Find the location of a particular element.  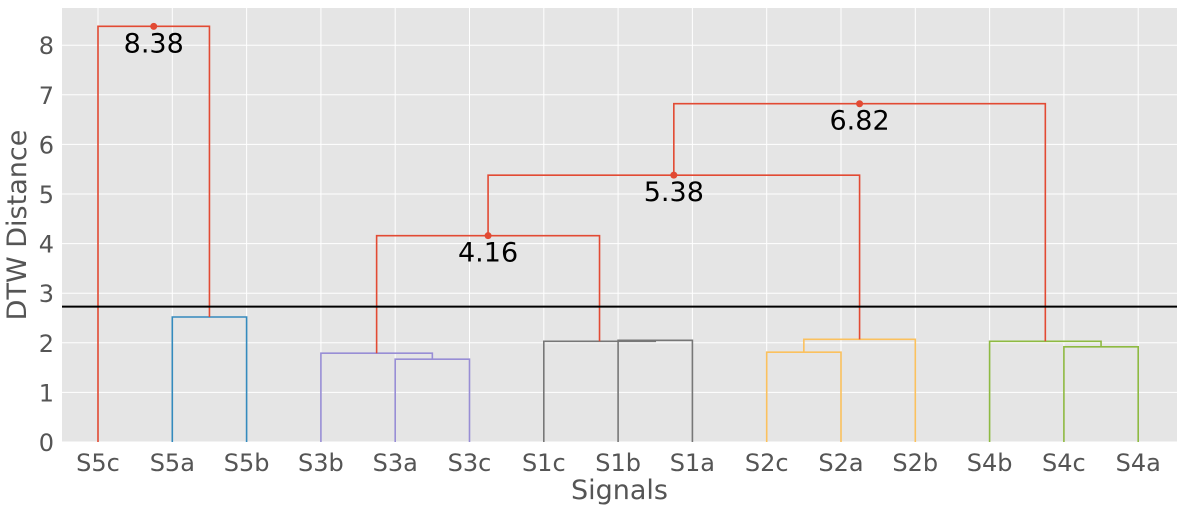

x-axis-label: Signals is located at coordinates (619, 490).